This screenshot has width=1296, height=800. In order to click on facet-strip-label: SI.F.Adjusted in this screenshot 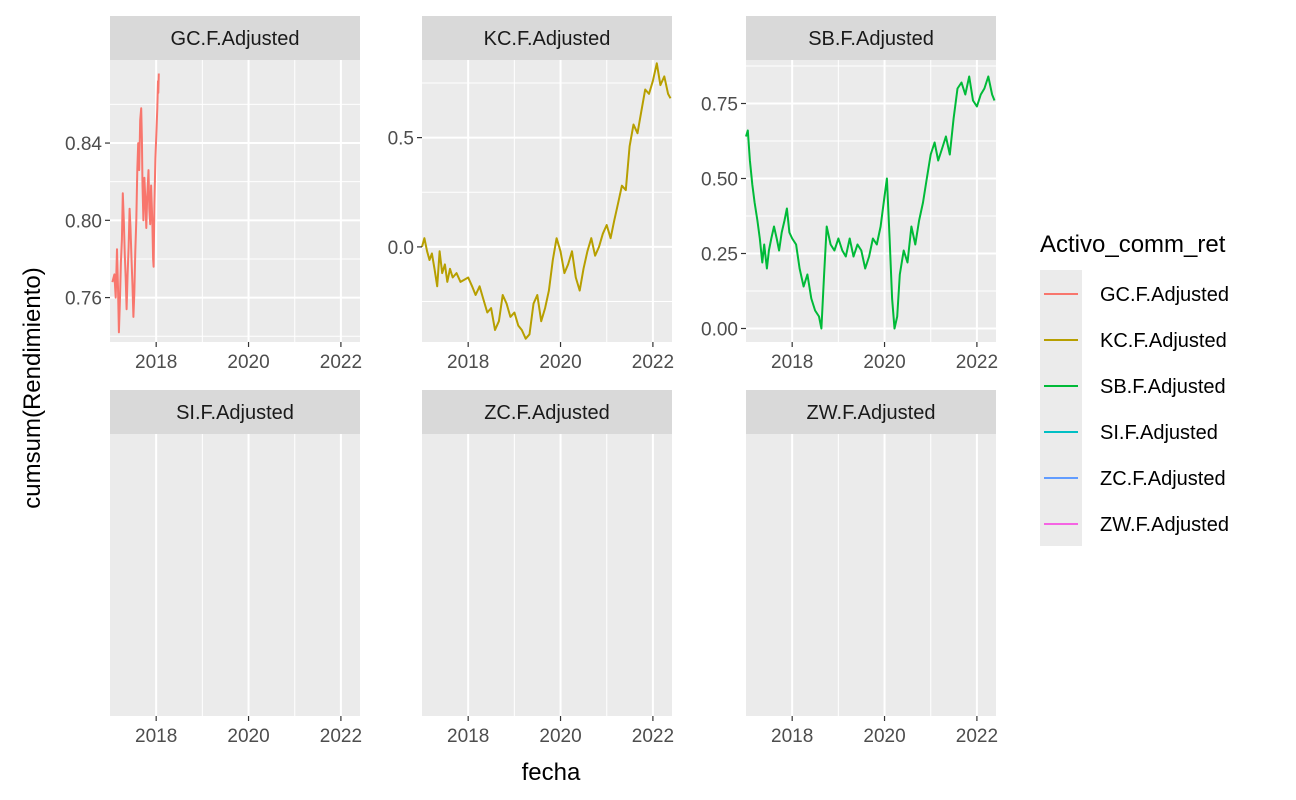, I will do `click(235, 413)`.